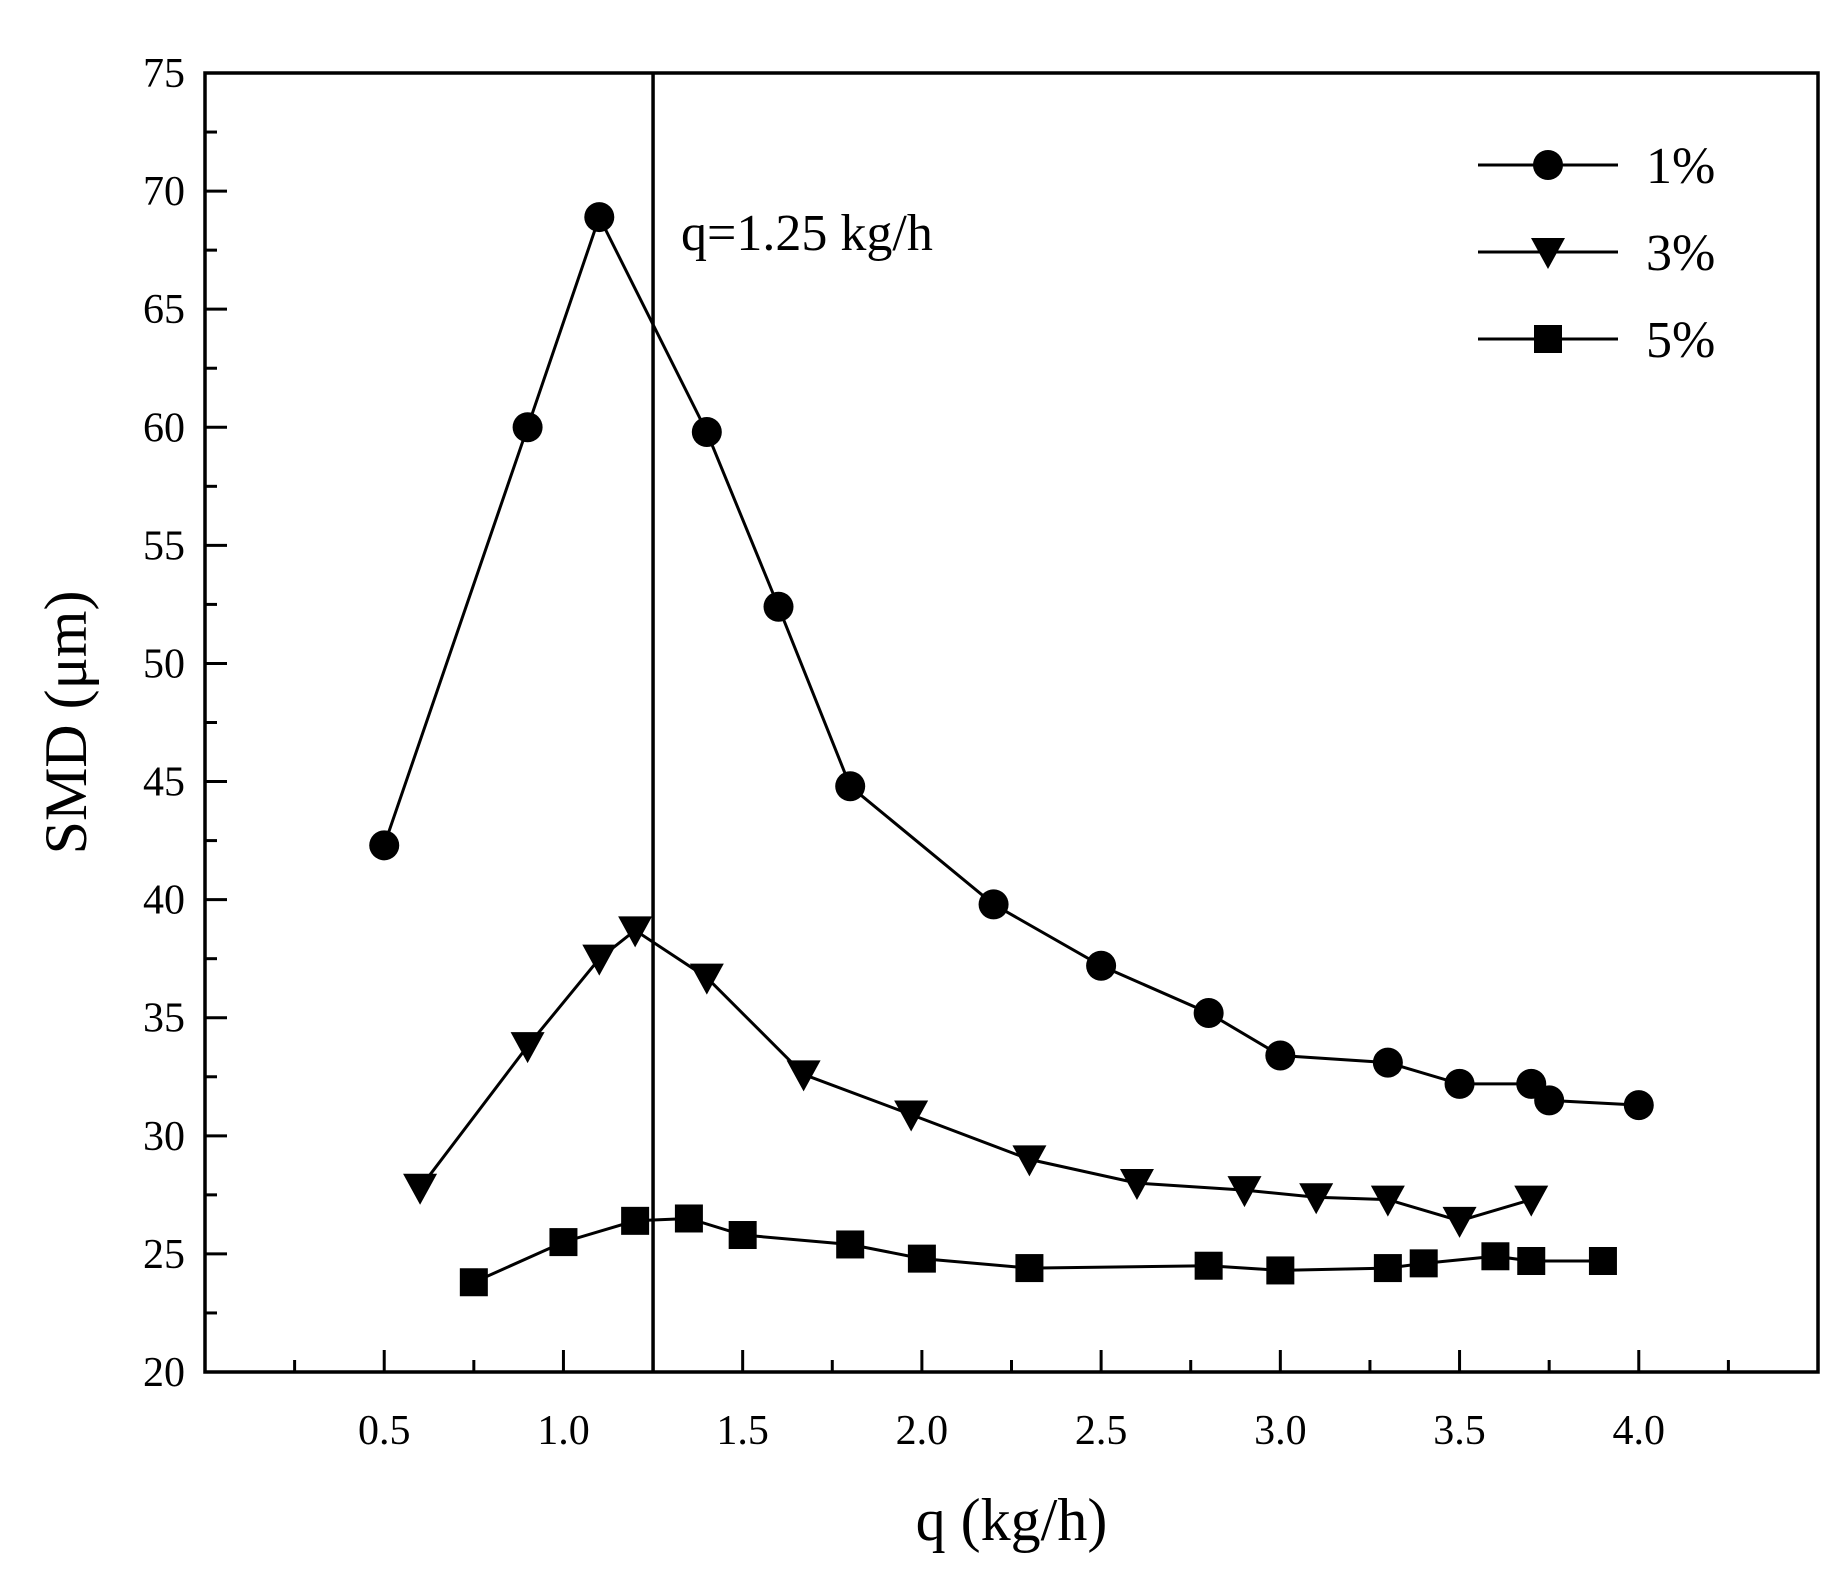 Image resolution: width=1846 pixels, height=1580 pixels. What do you see at coordinates (1596, 166) in the screenshot?
I see `legend-item: 1%` at bounding box center [1596, 166].